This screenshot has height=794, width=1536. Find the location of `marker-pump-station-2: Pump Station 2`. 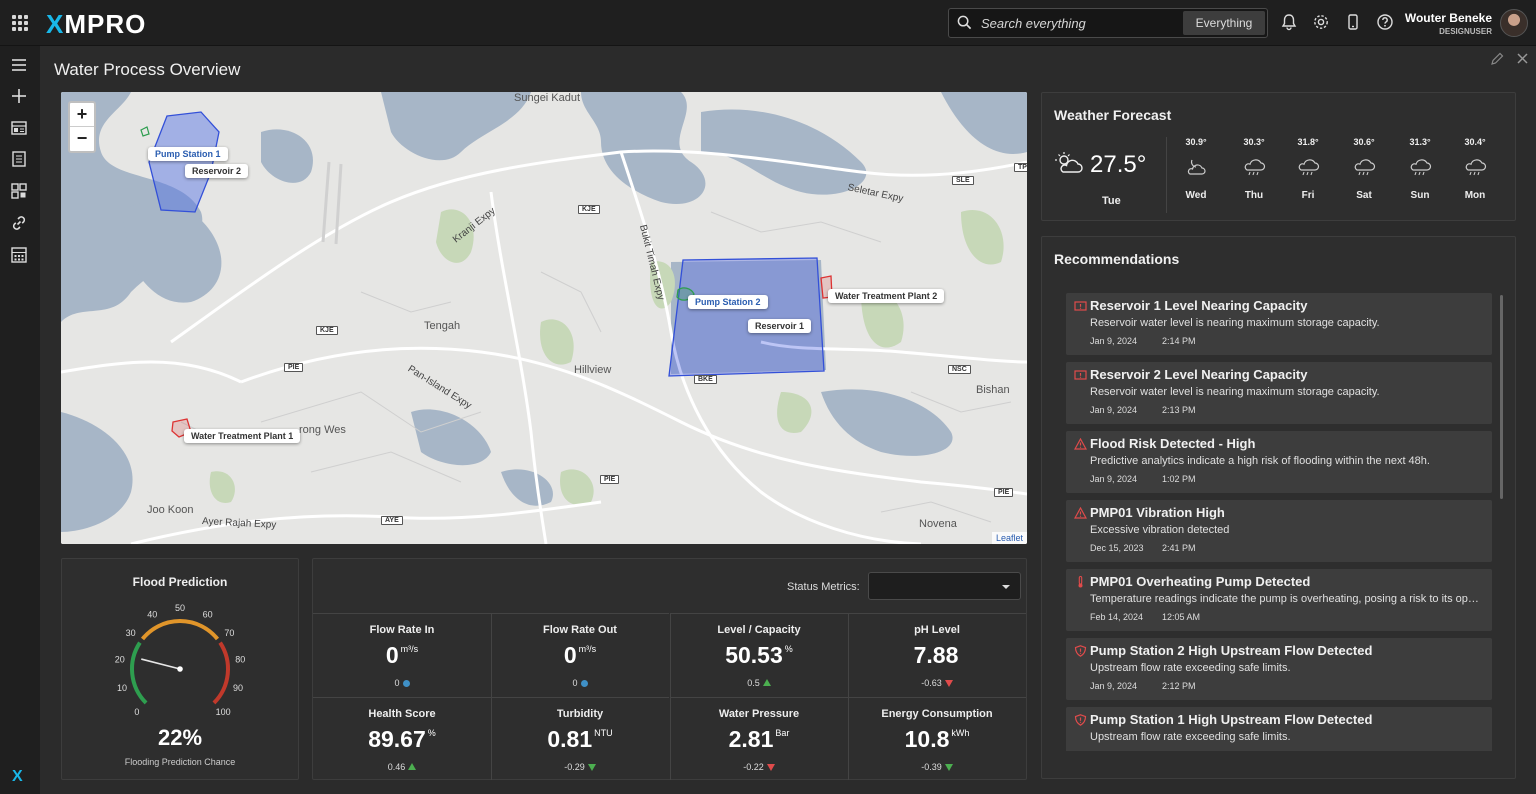

marker-pump-station-2: Pump Station 2 is located at coordinates (728, 302).